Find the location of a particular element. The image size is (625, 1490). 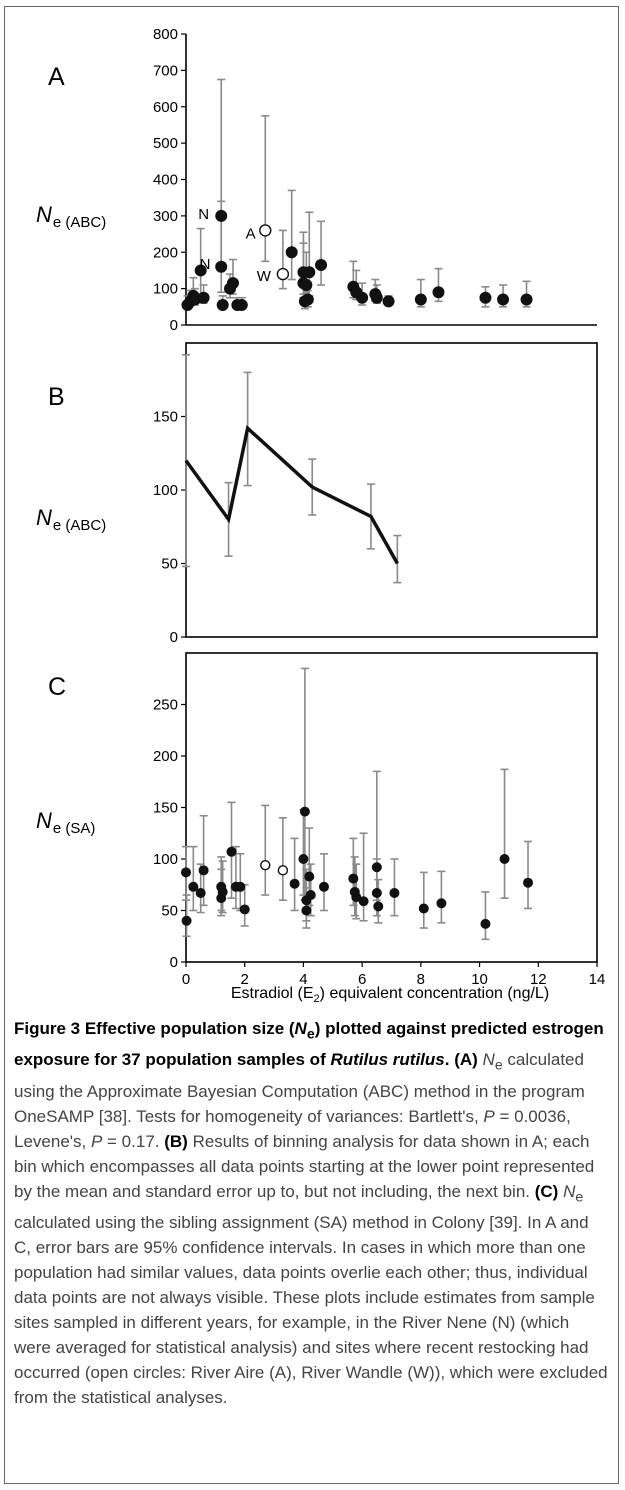

caption-species: Rutilus rutilus is located at coordinates (387, 1060).